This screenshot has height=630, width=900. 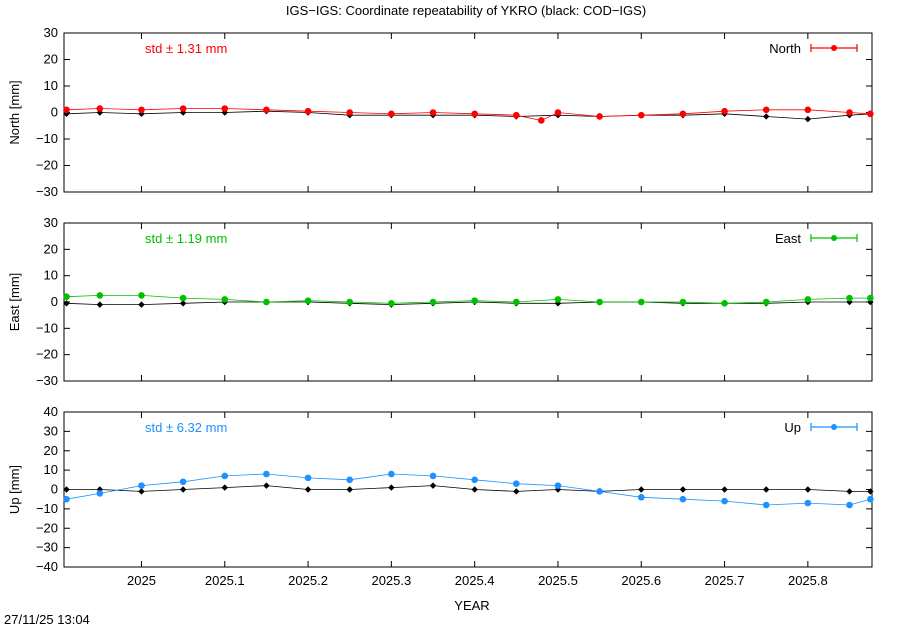 I want to click on north-ytick-label: 10, so click(x=51, y=85).